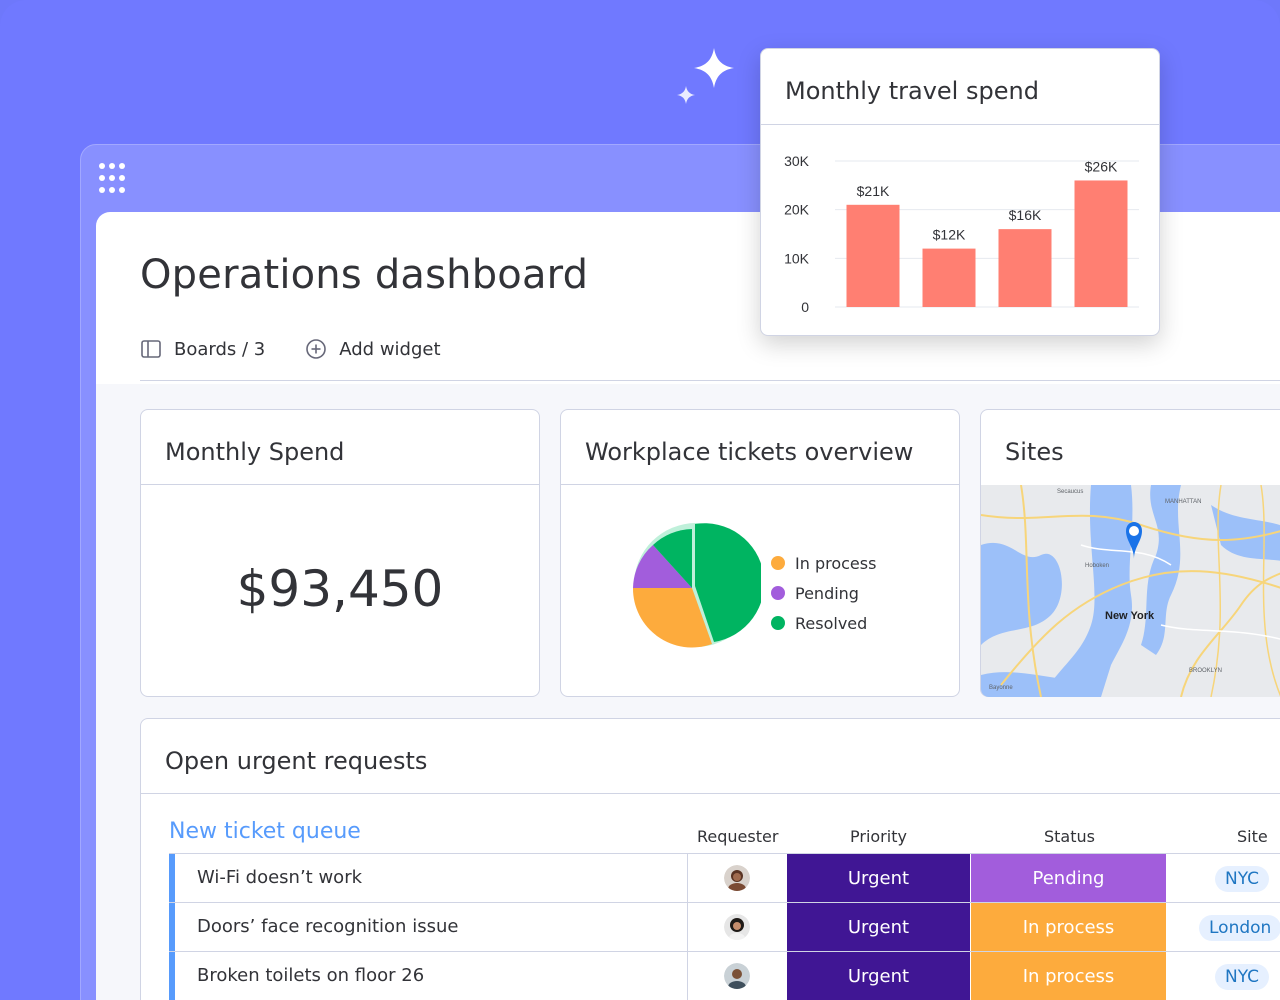 The width and height of the screenshot is (1280, 1000). I want to click on sites-title: Sites, so click(1034, 452).